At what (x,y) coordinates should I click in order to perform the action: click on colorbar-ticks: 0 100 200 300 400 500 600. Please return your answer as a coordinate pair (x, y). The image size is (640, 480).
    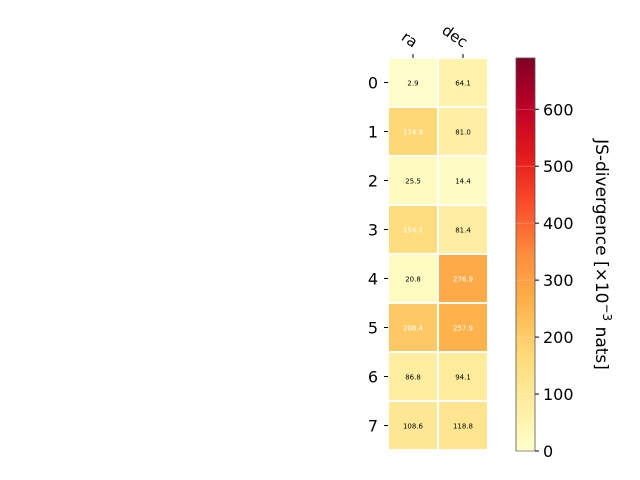
    Looking at the image, I should click on (545, 280).